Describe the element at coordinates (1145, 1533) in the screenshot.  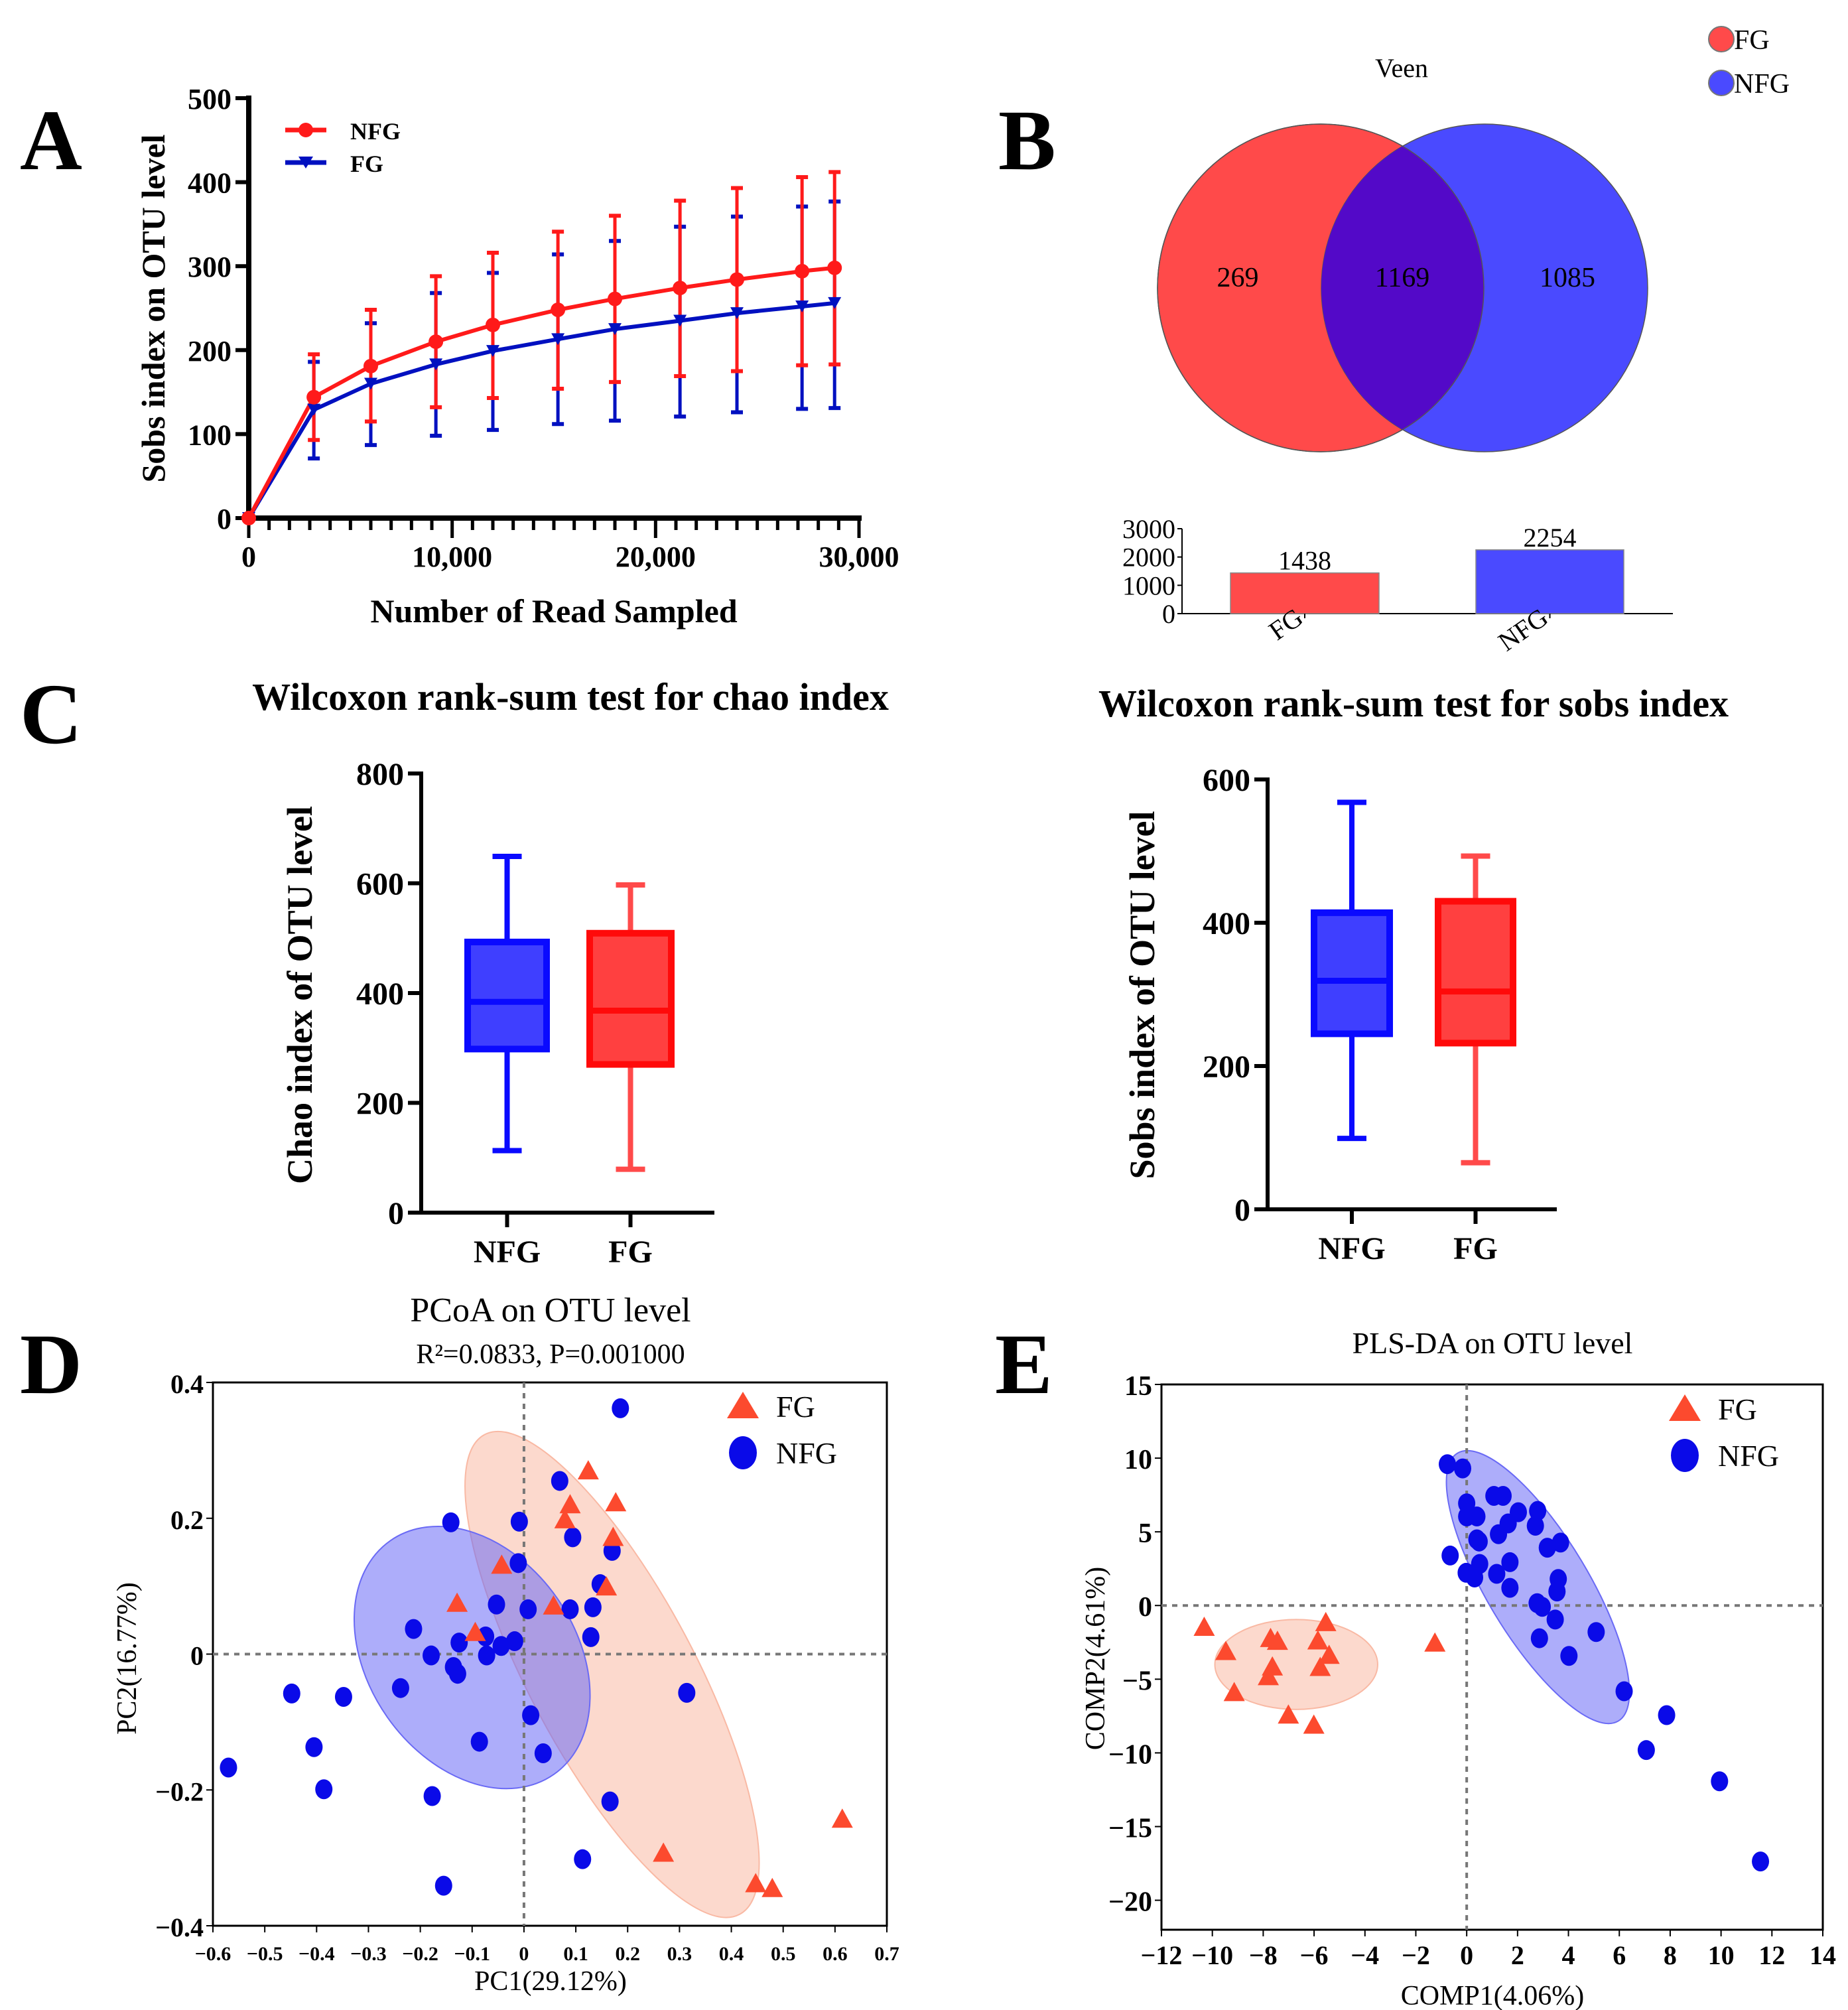
I see `y-tick-label: 5` at that location.